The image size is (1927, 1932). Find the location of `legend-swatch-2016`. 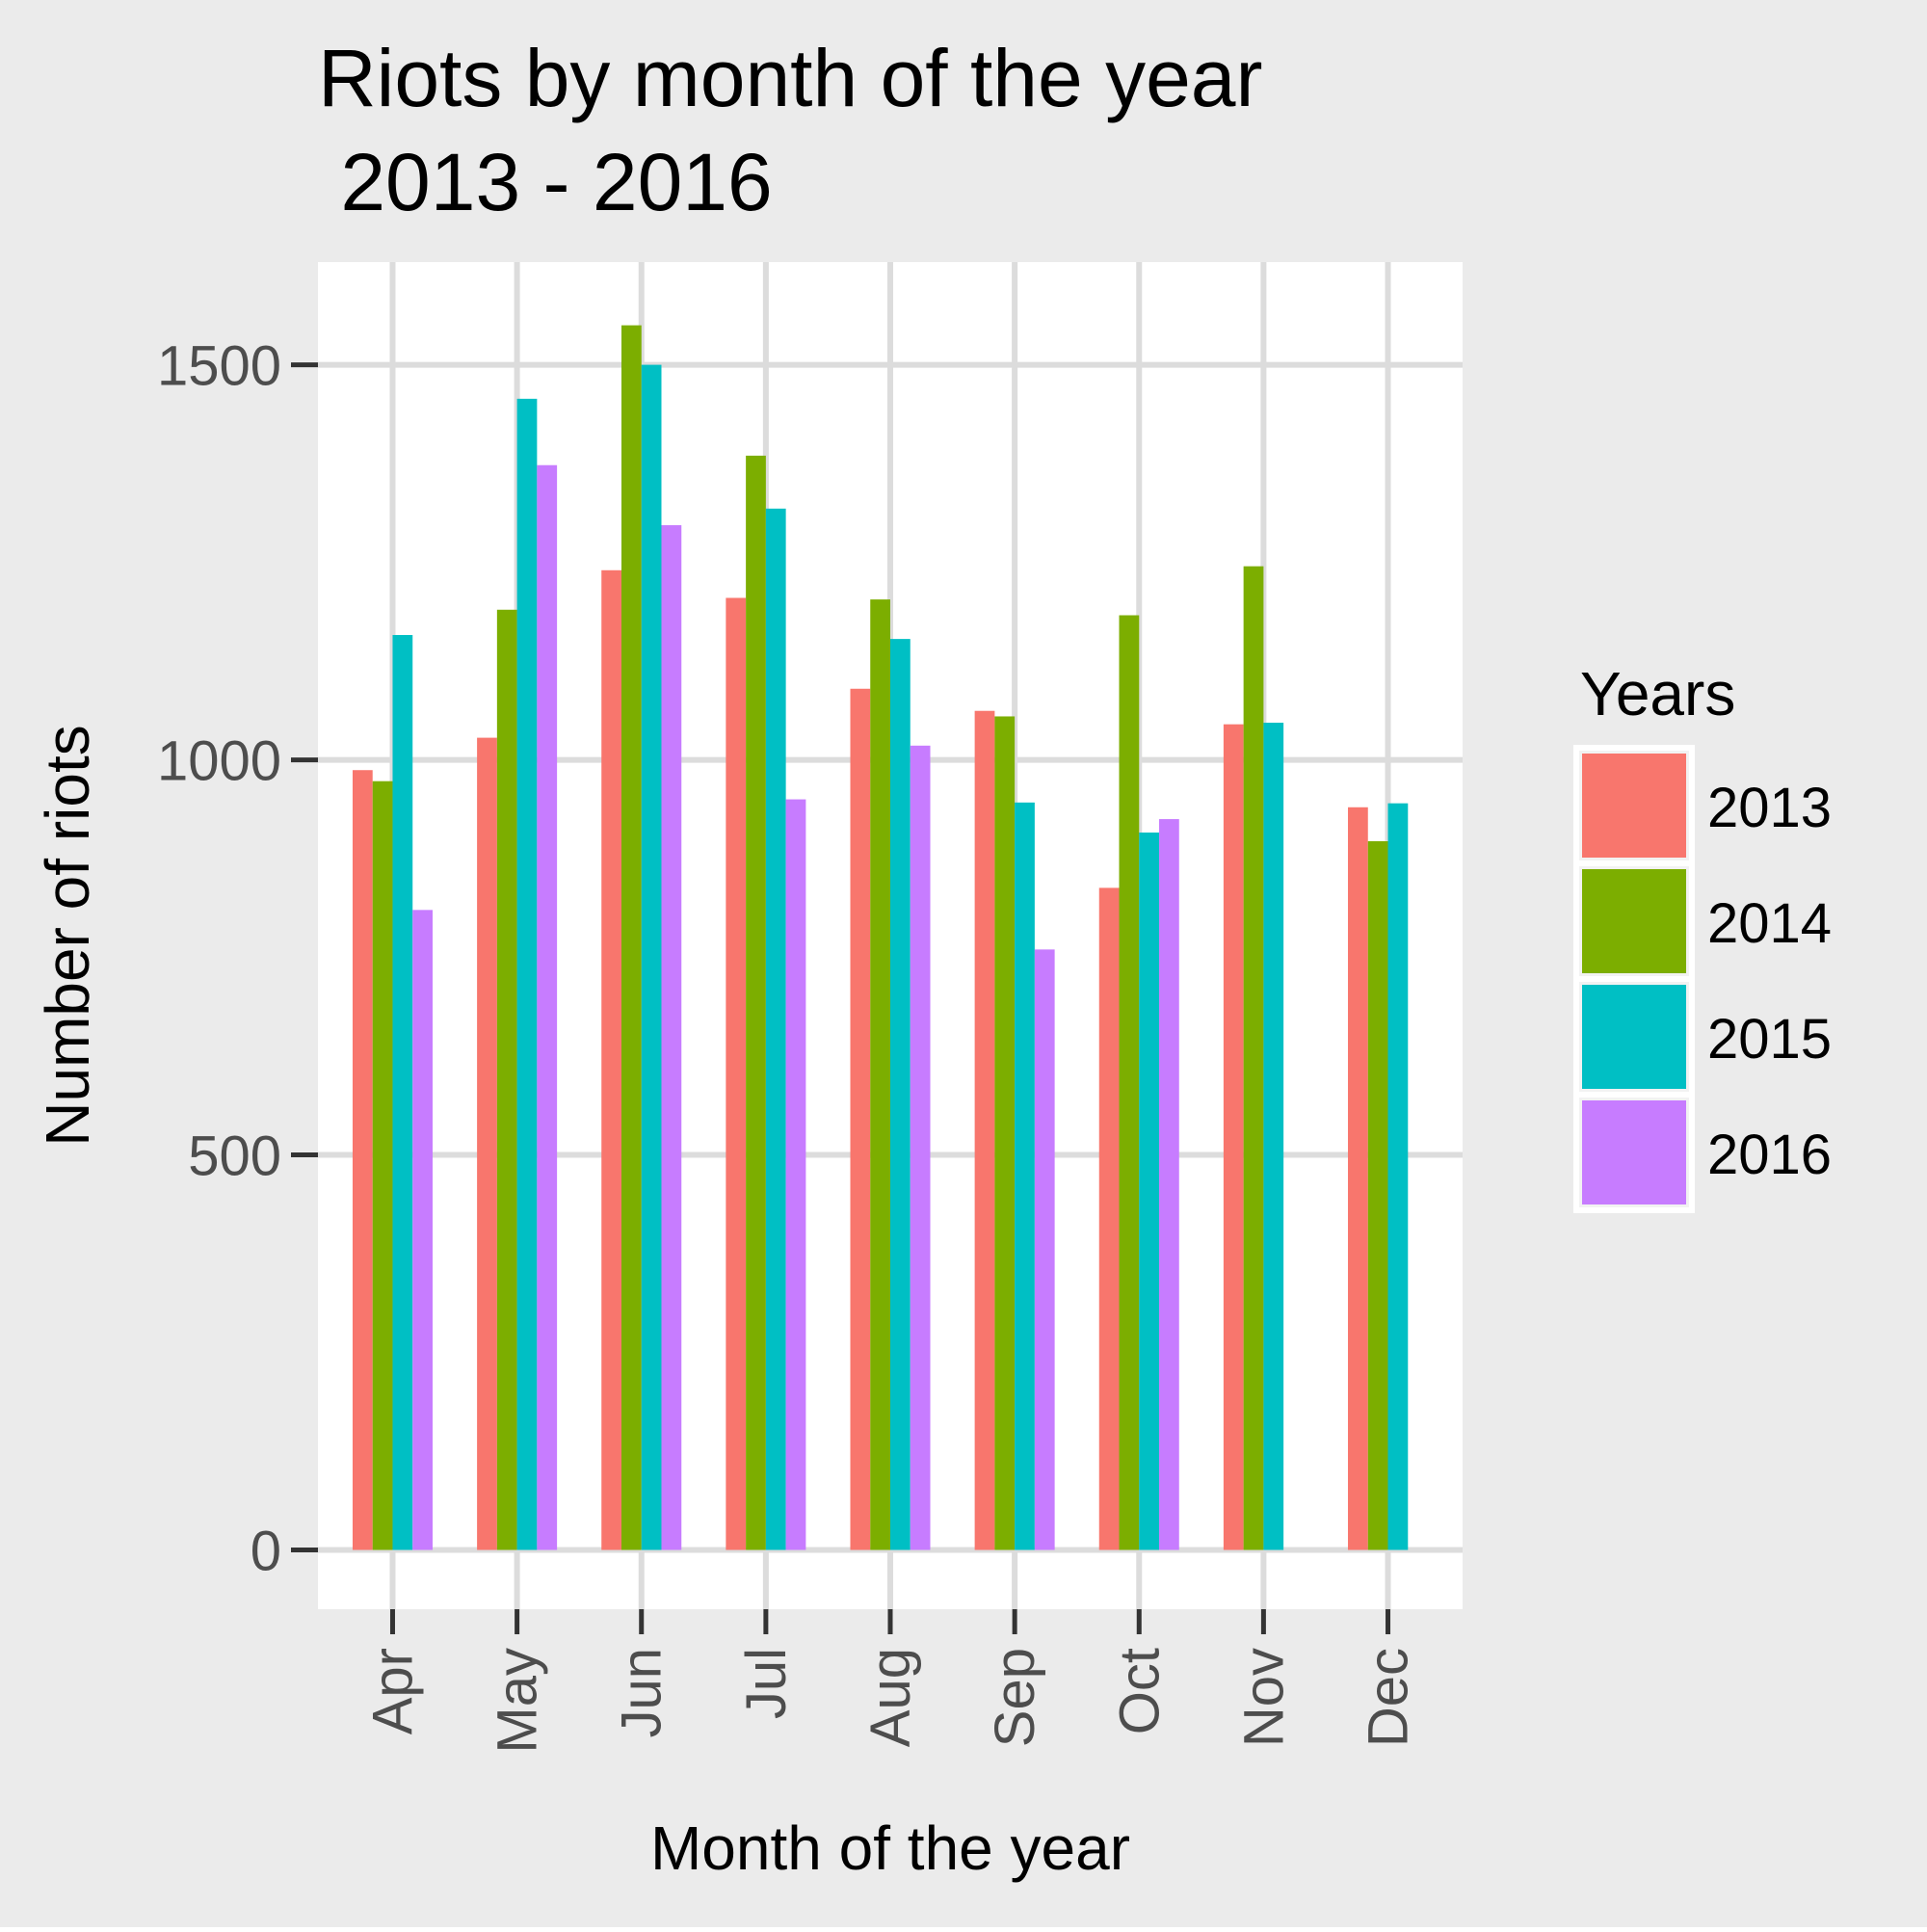

legend-swatch-2016 is located at coordinates (1634, 1152).